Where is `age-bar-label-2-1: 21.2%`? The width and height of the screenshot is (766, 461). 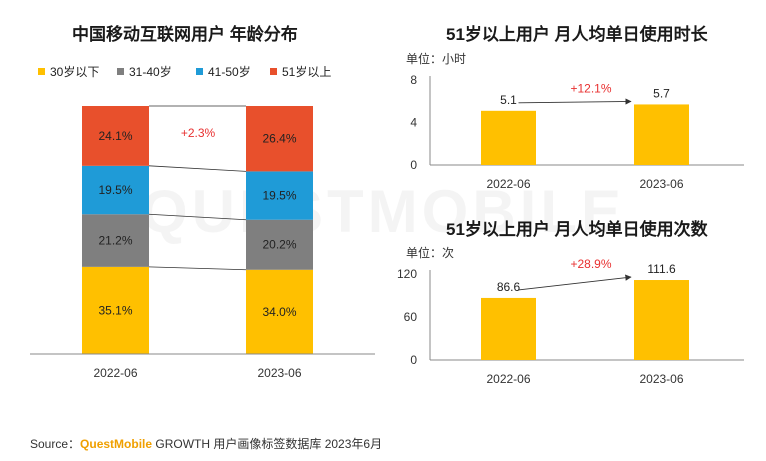 age-bar-label-2-1: 21.2% is located at coordinates (115, 241).